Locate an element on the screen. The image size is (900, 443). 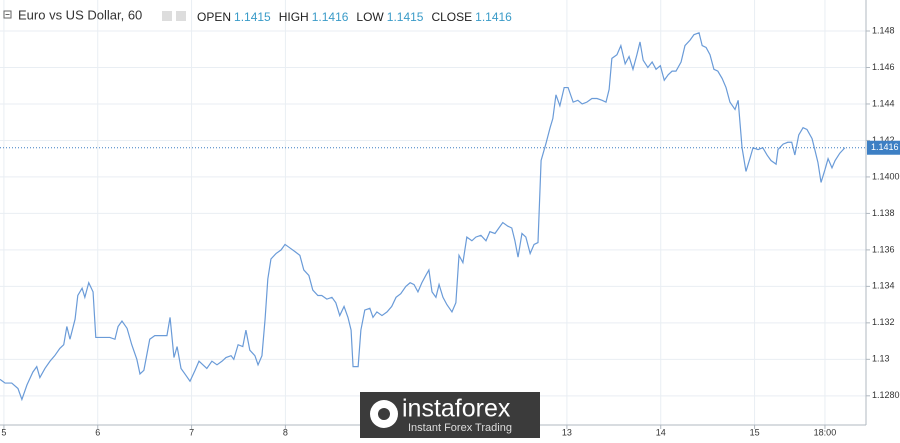
logo-tagline: Instant Forex Trading is located at coordinates (460, 428).